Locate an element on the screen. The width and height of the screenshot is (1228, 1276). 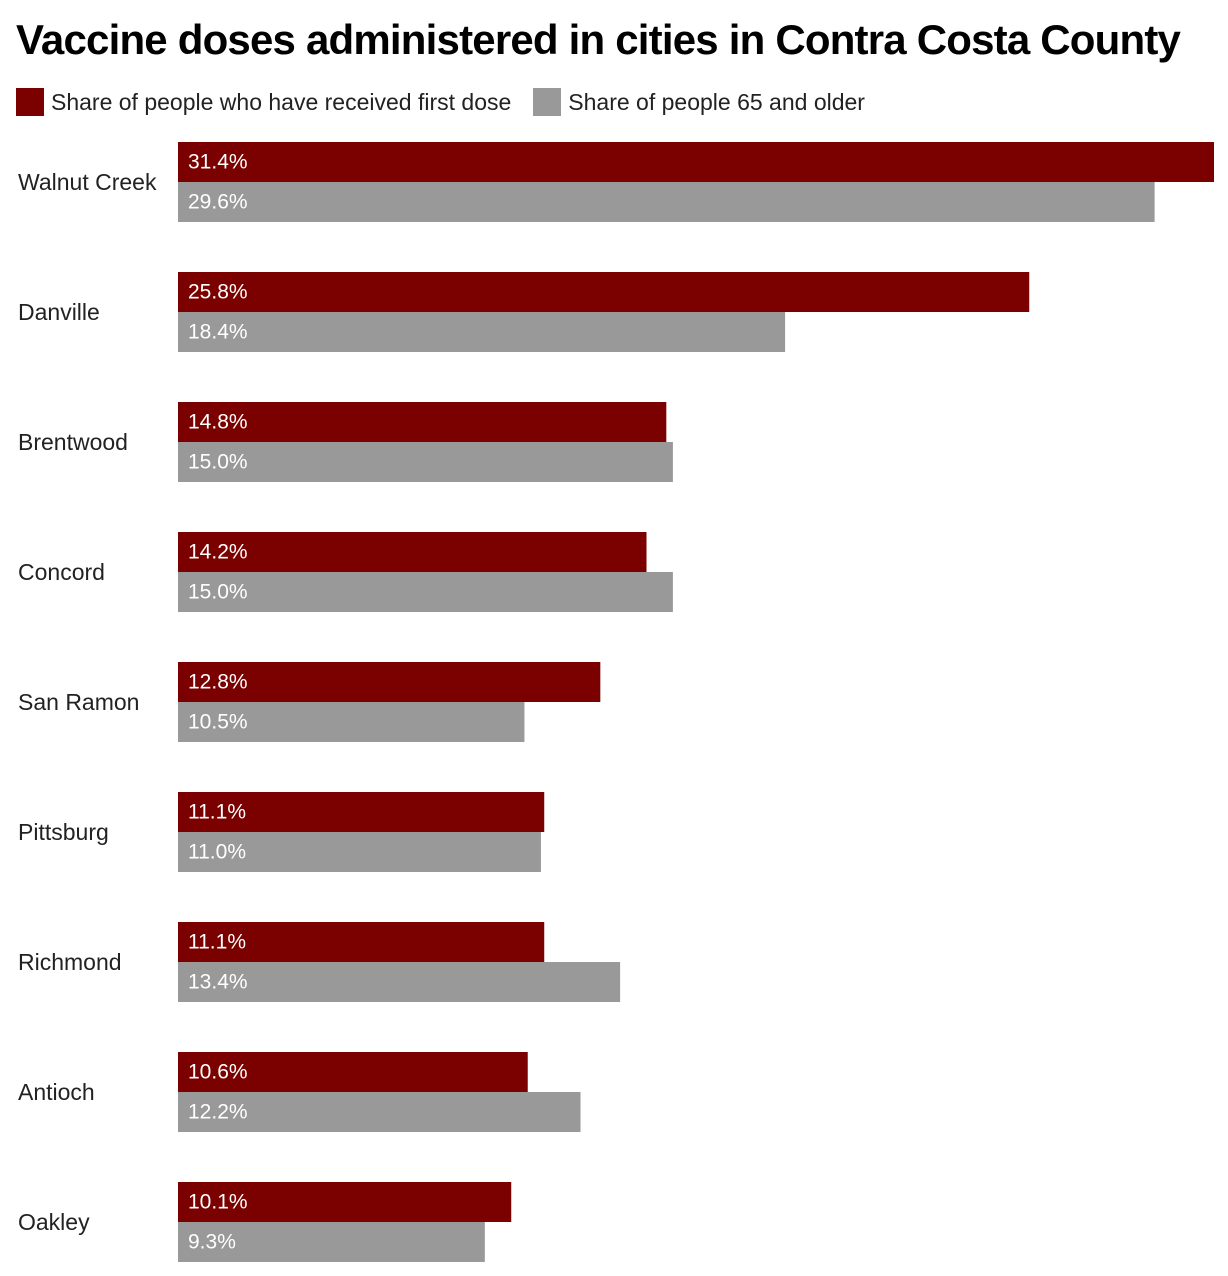
value-label-richmond-series-0: 11.1% is located at coordinates (217, 942).